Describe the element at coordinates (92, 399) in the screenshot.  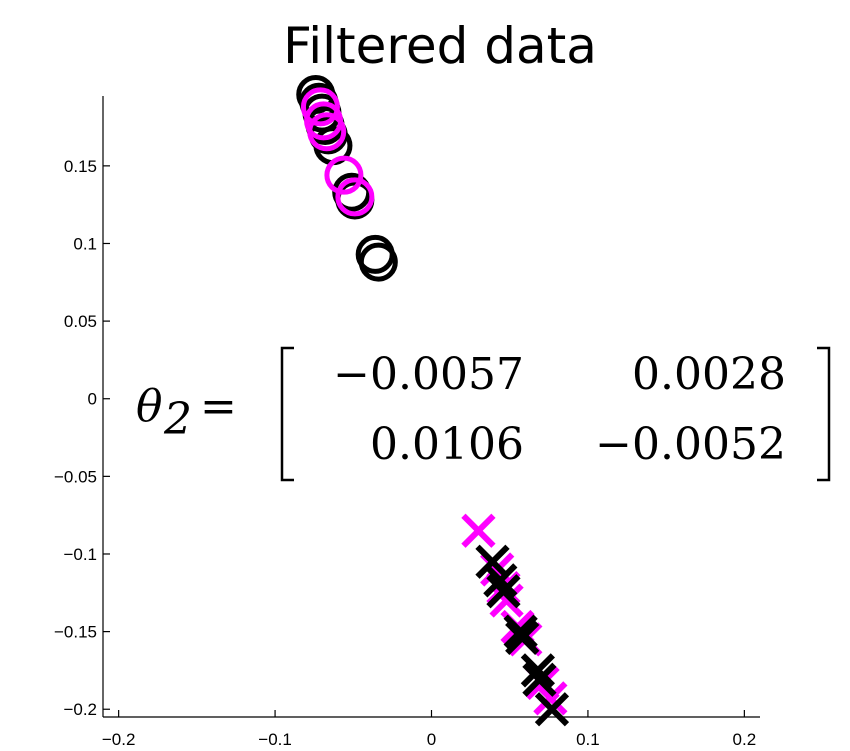
I see `y-tick-label: 0` at that location.